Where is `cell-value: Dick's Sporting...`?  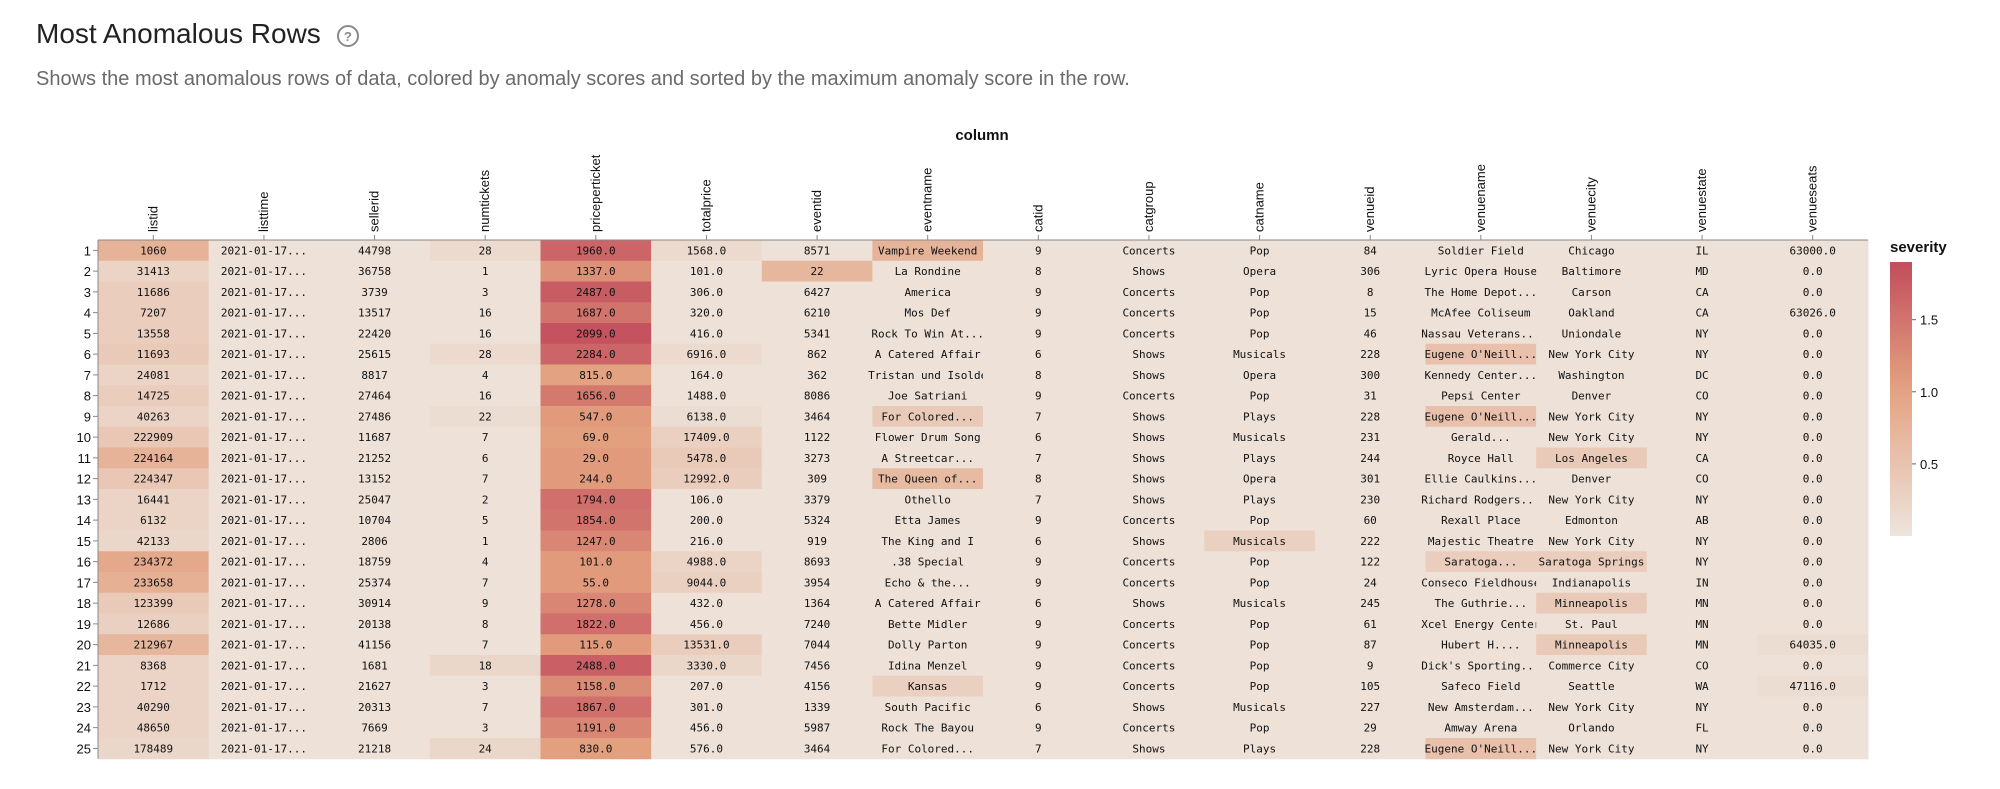
cell-value: Dick's Sporting... is located at coordinates (1480, 665).